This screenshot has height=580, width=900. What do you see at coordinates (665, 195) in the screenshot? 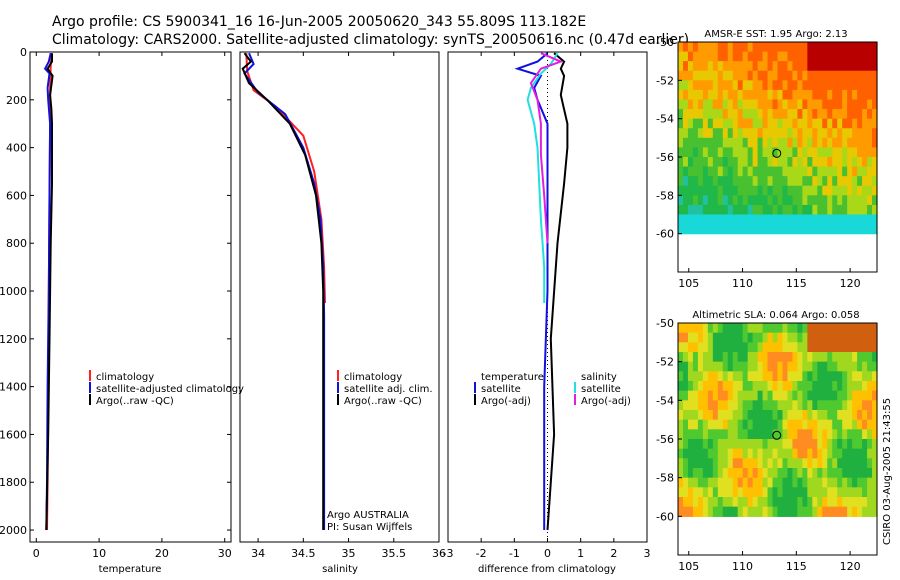
I see `map-y-tick-label: -58` at bounding box center [665, 195].